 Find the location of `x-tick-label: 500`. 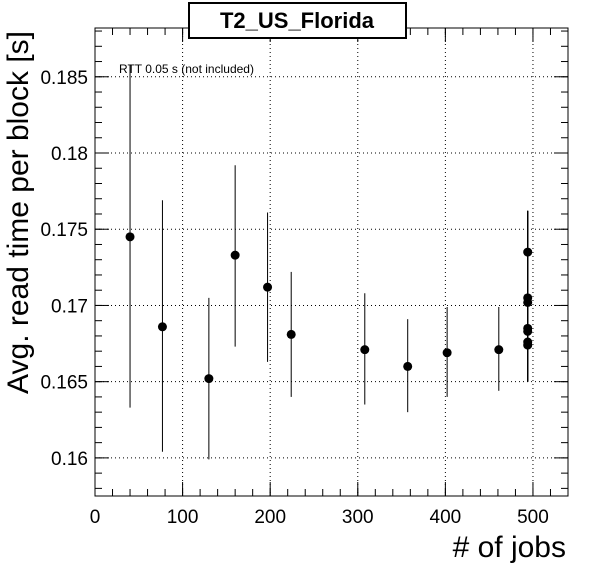

x-tick-label: 500 is located at coordinates (533, 517).